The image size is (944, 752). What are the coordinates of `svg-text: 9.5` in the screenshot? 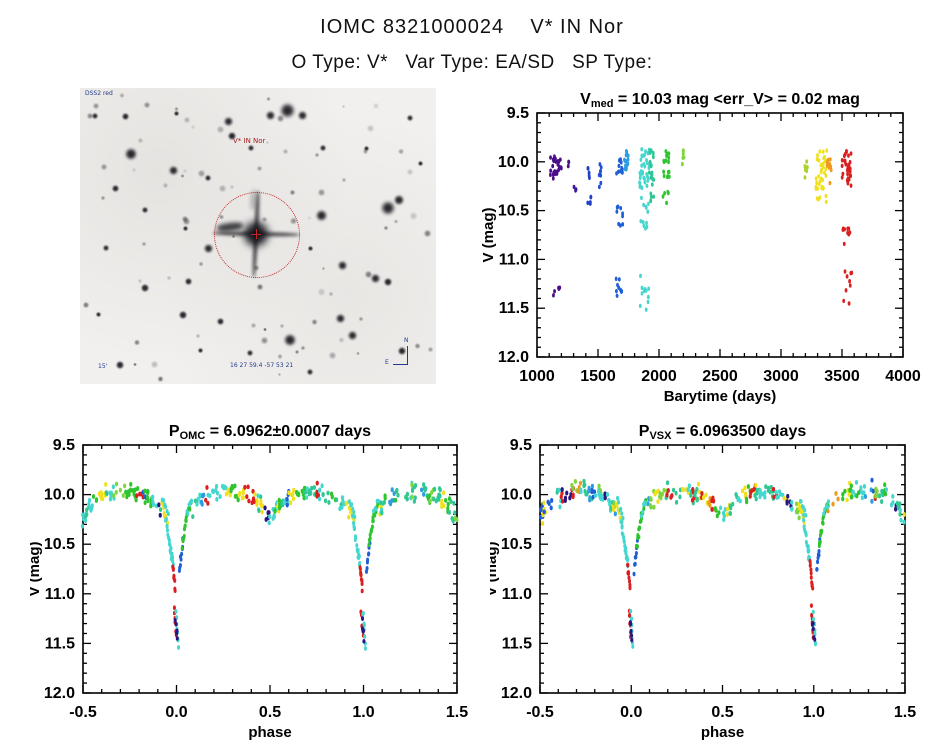 It's located at (64, 445).